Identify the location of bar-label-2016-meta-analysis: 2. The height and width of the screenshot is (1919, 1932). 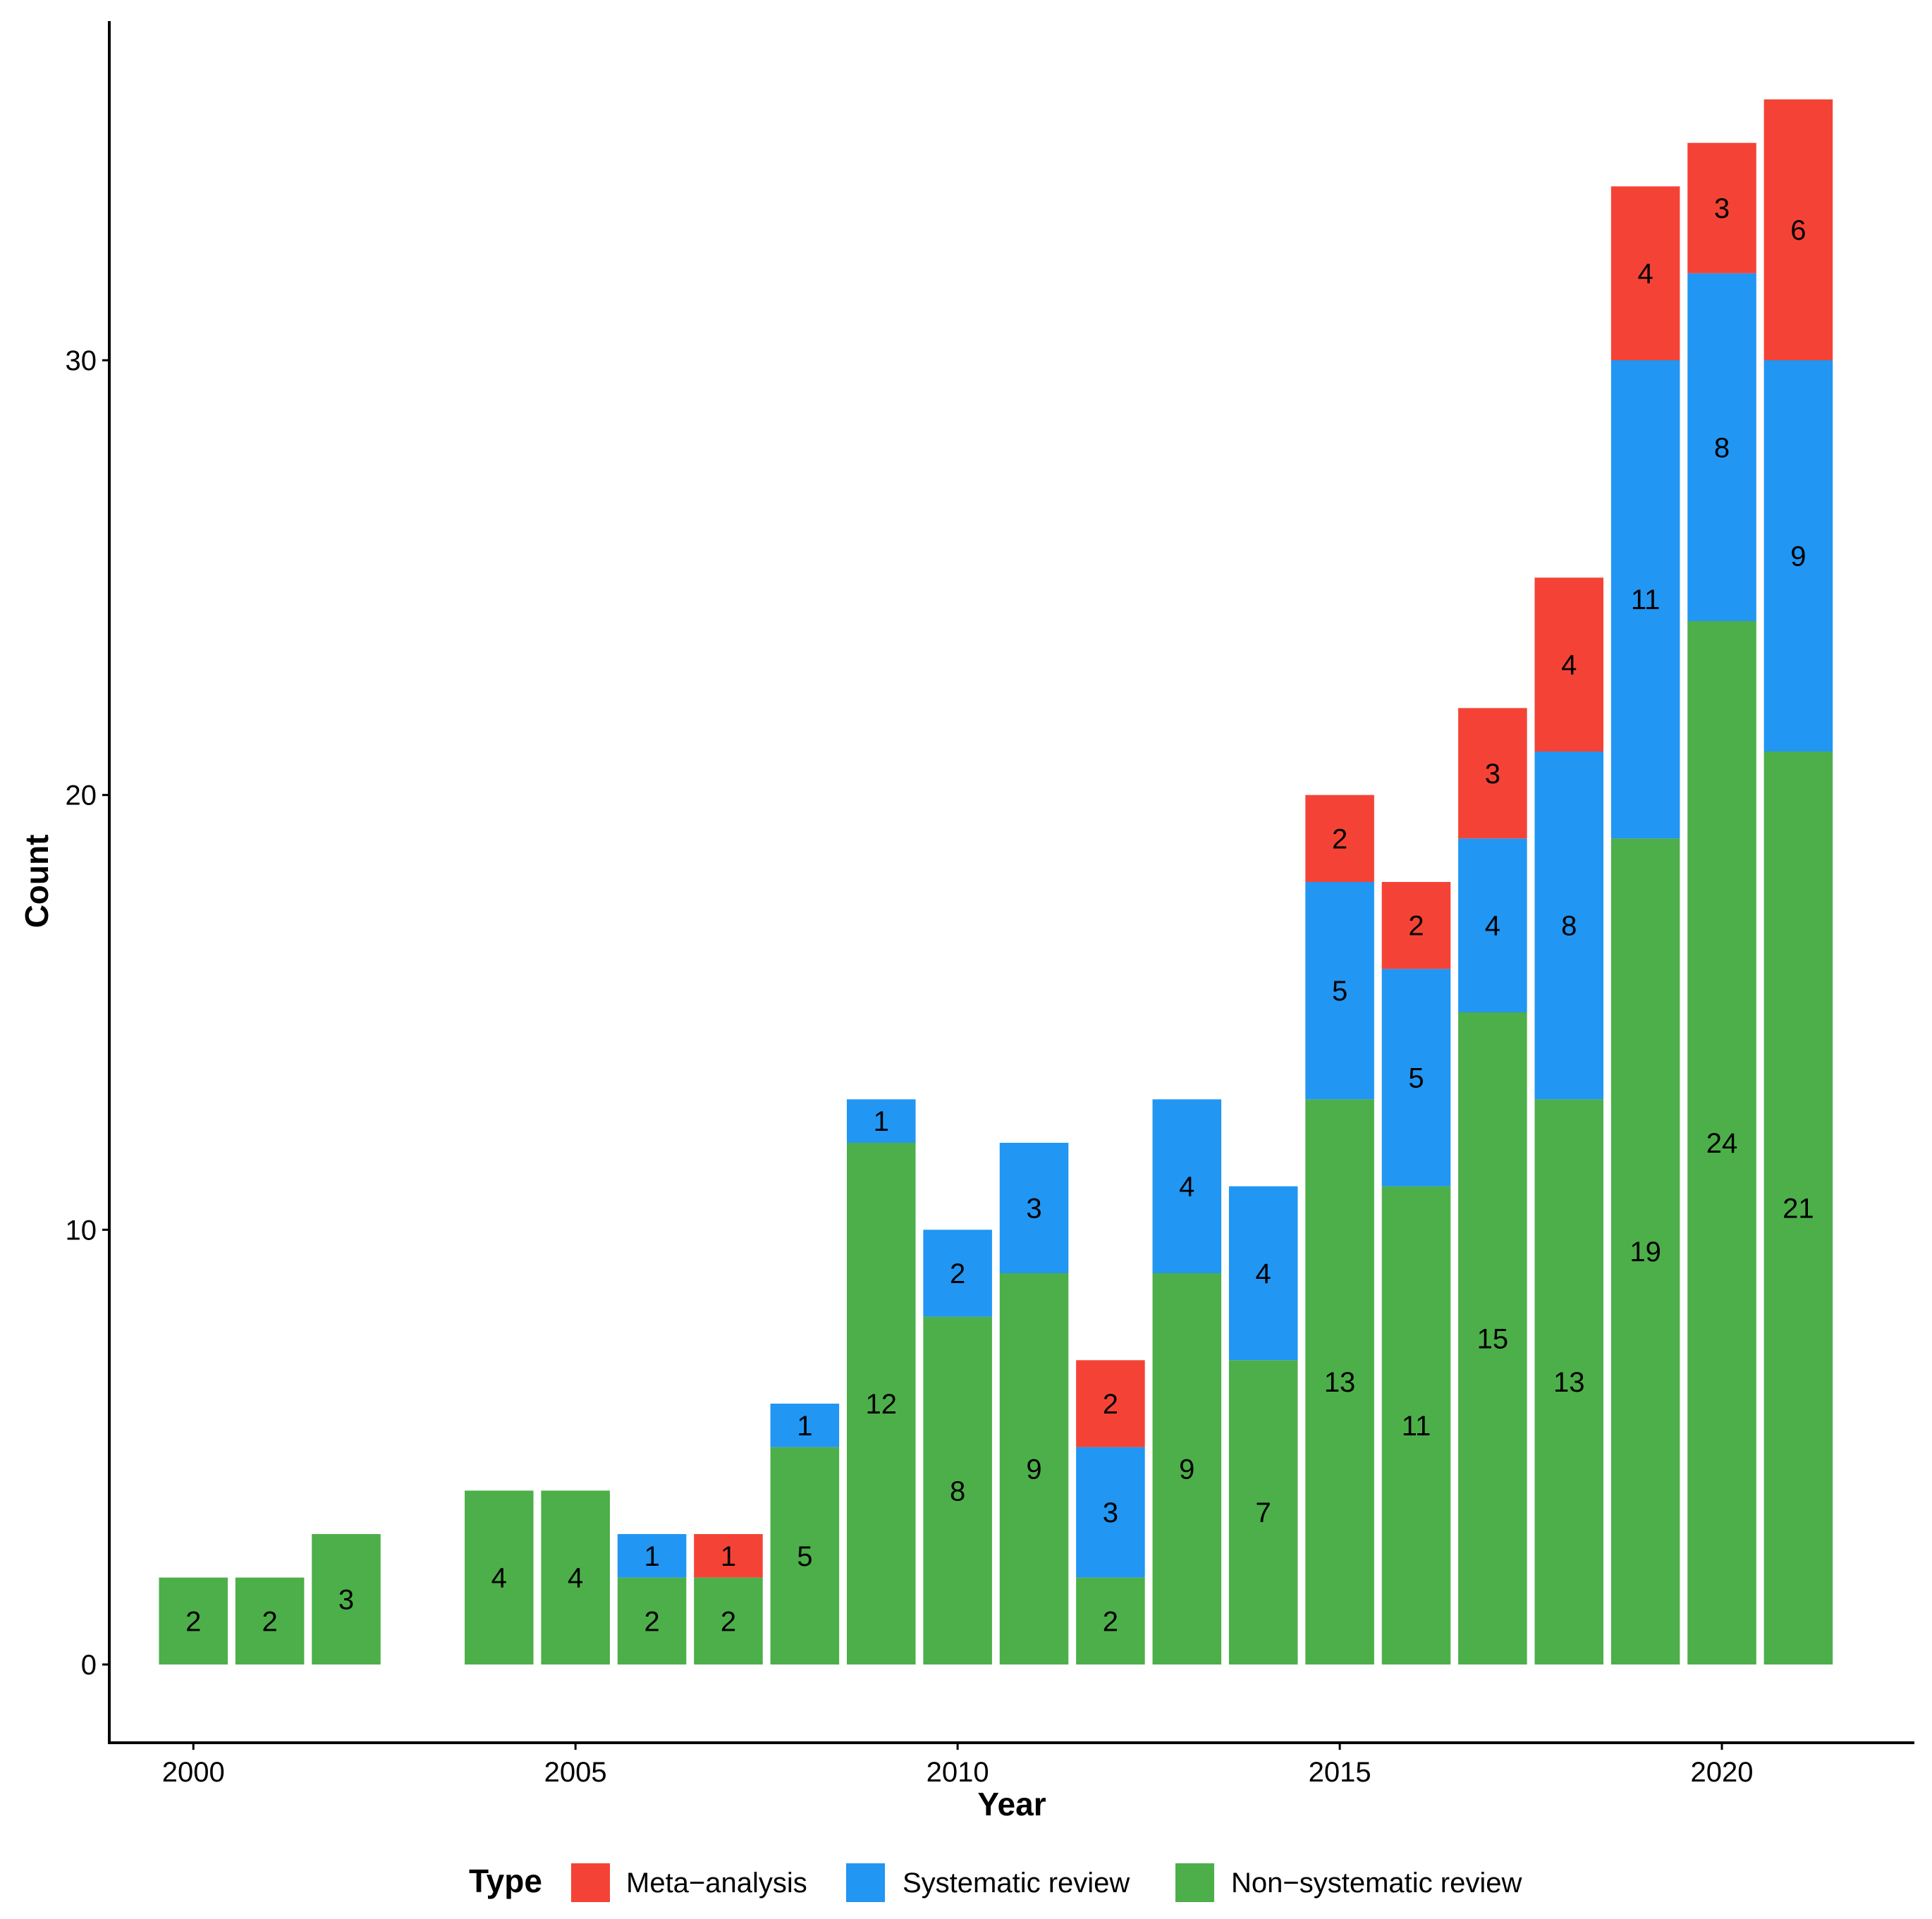
(1416, 926).